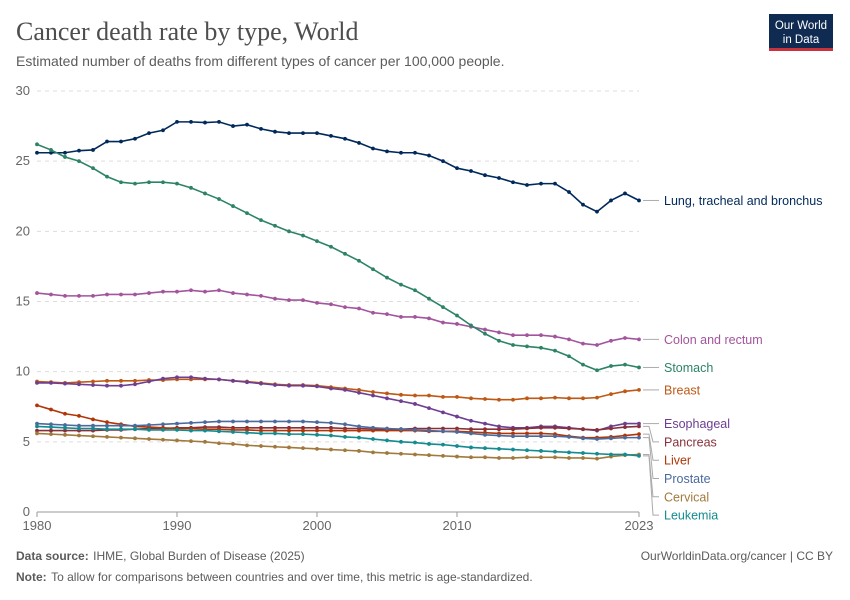  I want to click on logo-bar, so click(801, 49).